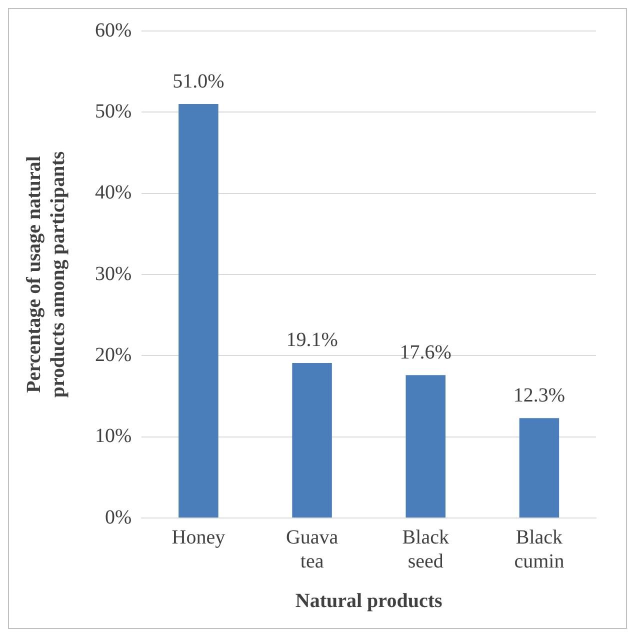 The image size is (635, 637). What do you see at coordinates (113, 273) in the screenshot?
I see `y-tick-label: 30%` at bounding box center [113, 273].